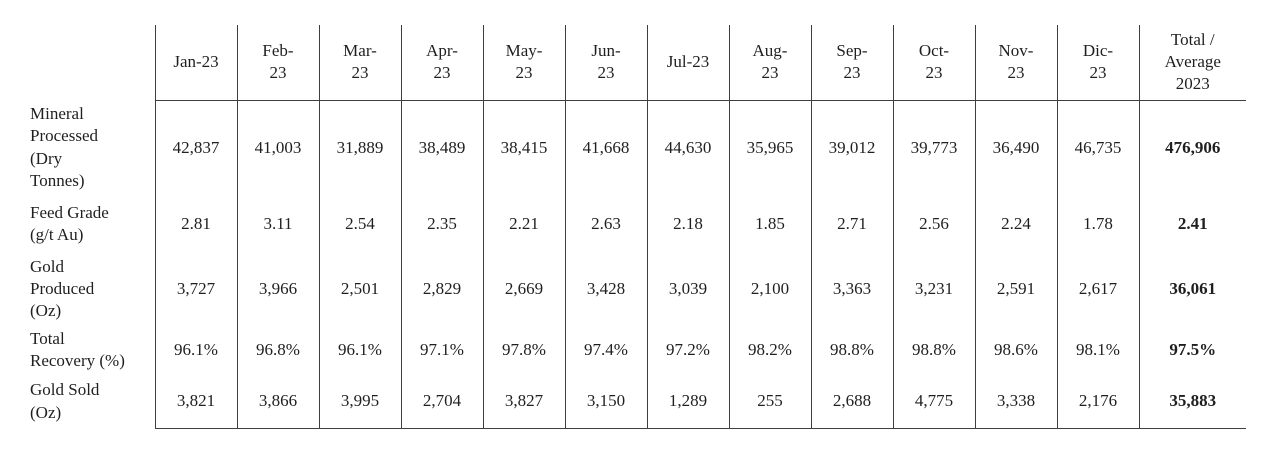 The width and height of the screenshot is (1280, 458). I want to click on value-cell: 2.63, so click(605, 224).